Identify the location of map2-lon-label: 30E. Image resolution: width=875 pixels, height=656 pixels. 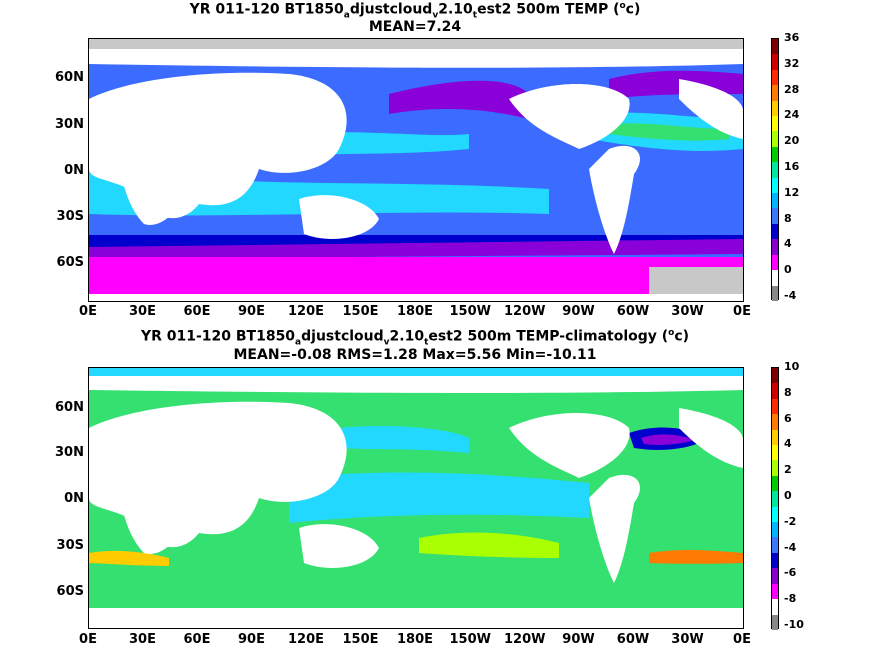
(142, 639).